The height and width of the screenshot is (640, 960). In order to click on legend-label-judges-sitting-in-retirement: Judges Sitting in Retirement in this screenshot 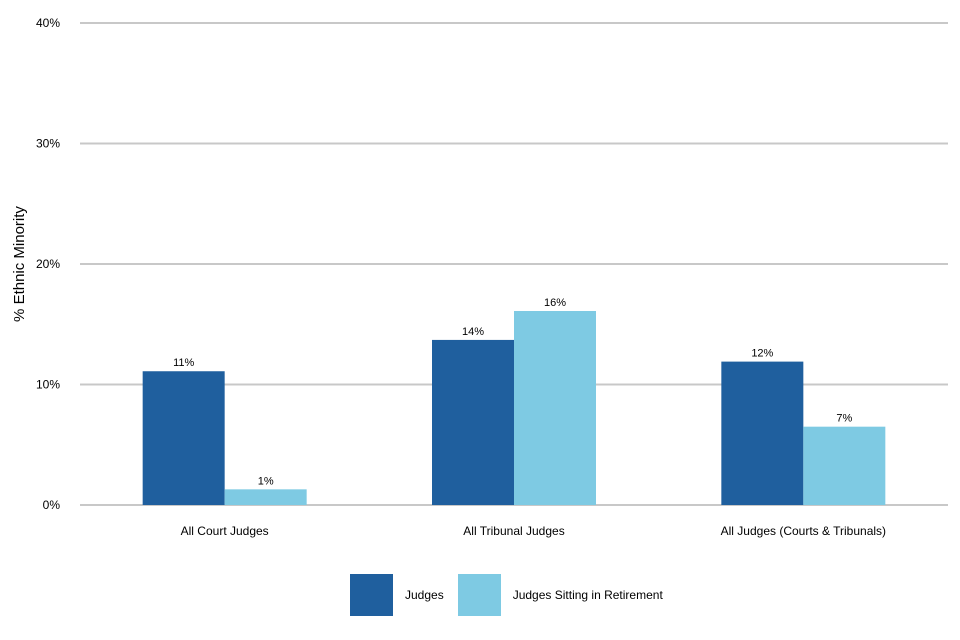, I will do `click(587, 595)`.